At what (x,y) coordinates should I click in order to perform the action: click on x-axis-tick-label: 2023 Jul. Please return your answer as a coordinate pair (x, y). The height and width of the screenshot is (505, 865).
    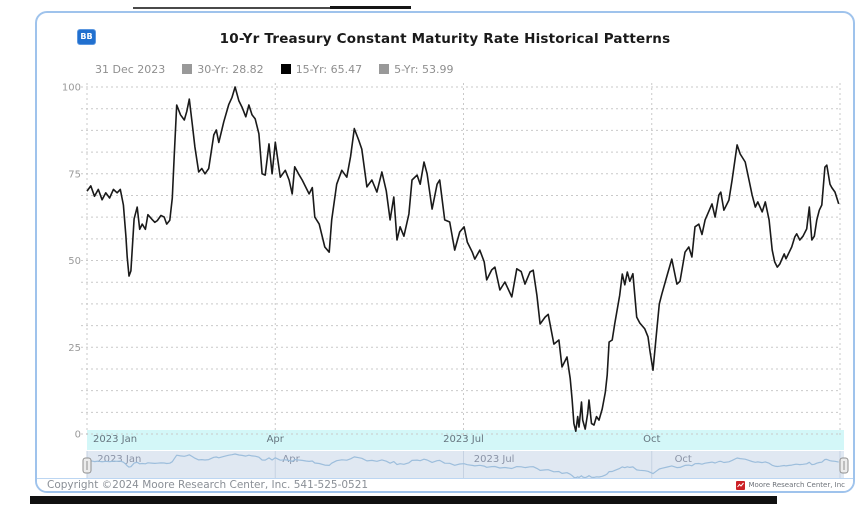
    Looking at the image, I should click on (463, 439).